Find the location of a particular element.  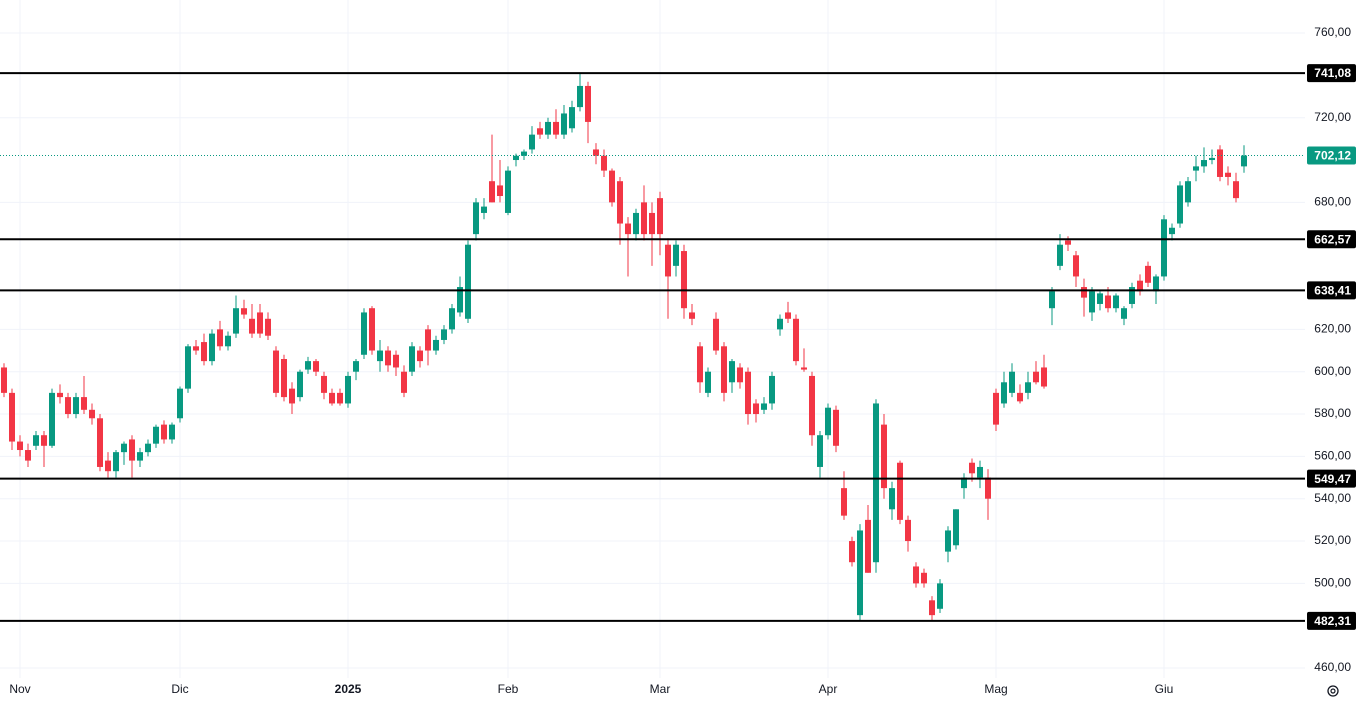

y-tick-label: 560,00 is located at coordinates (1332, 456).